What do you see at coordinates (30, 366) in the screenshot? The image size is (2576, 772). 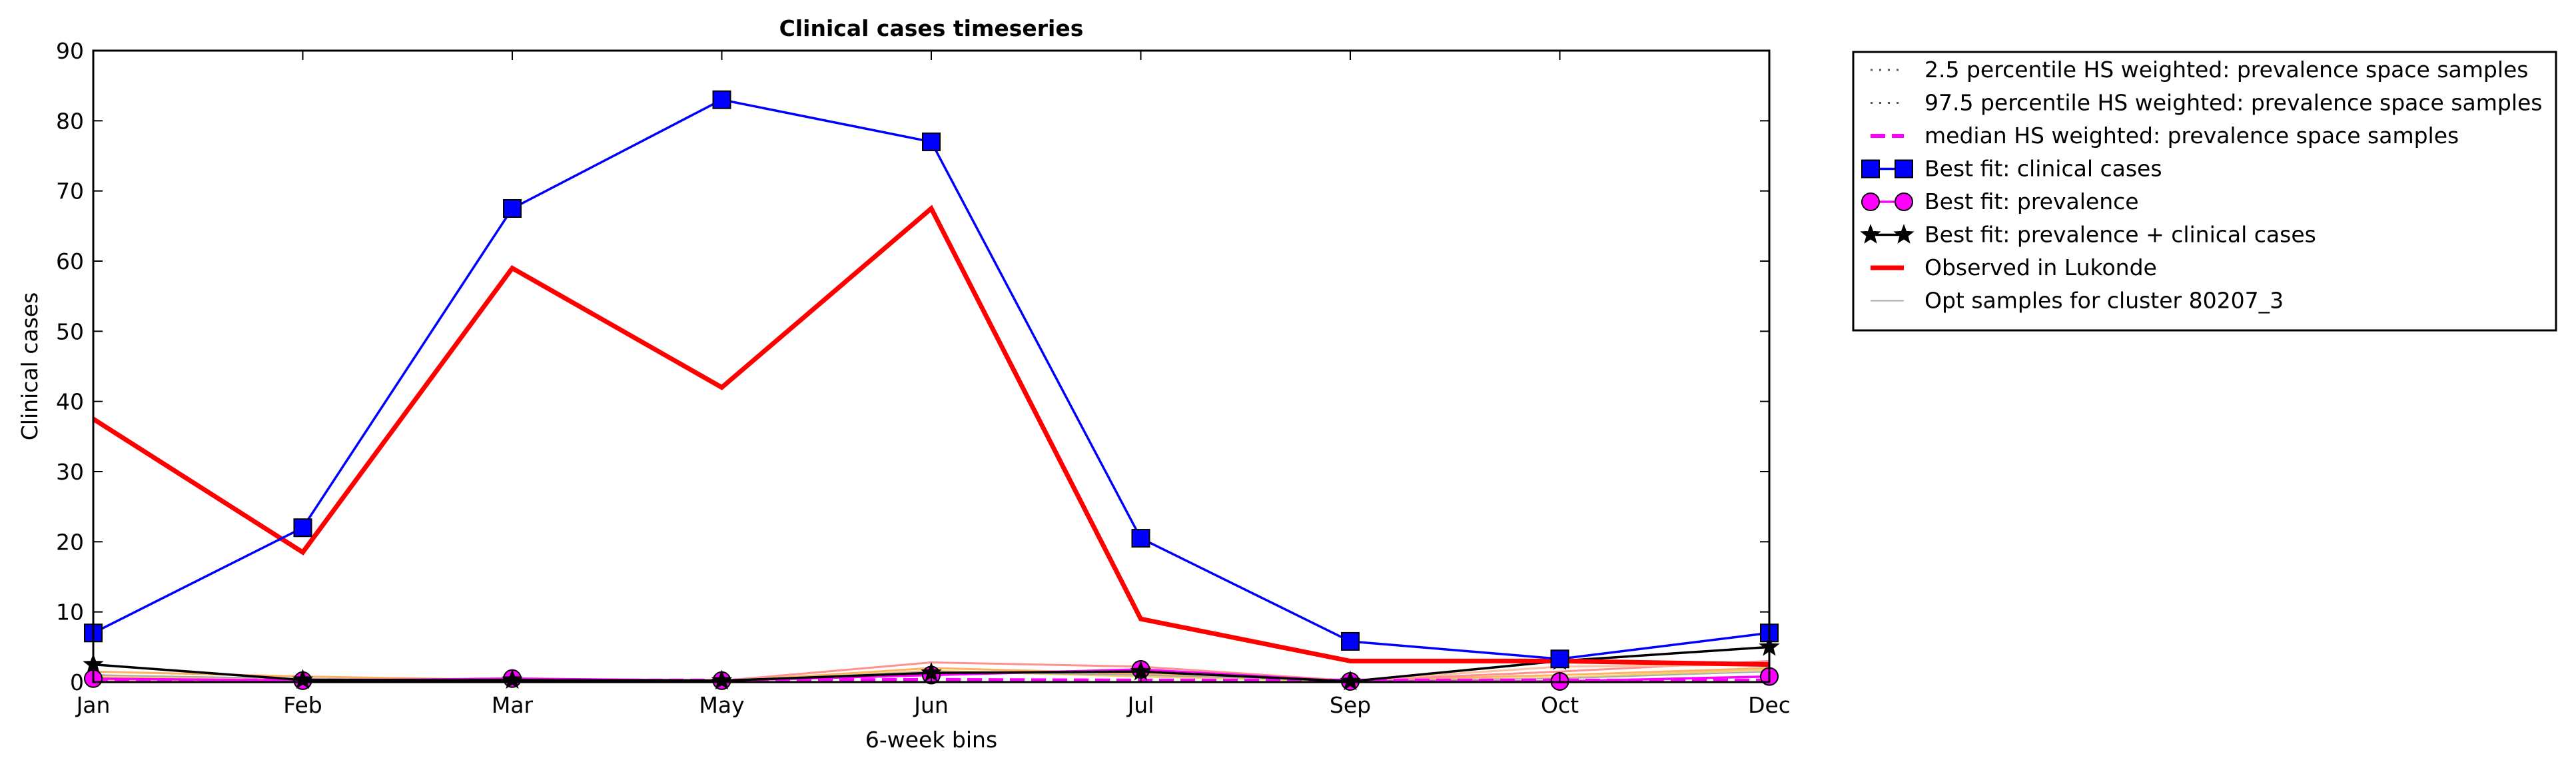 I see `y-axis-label: Clinical cases` at bounding box center [30, 366].